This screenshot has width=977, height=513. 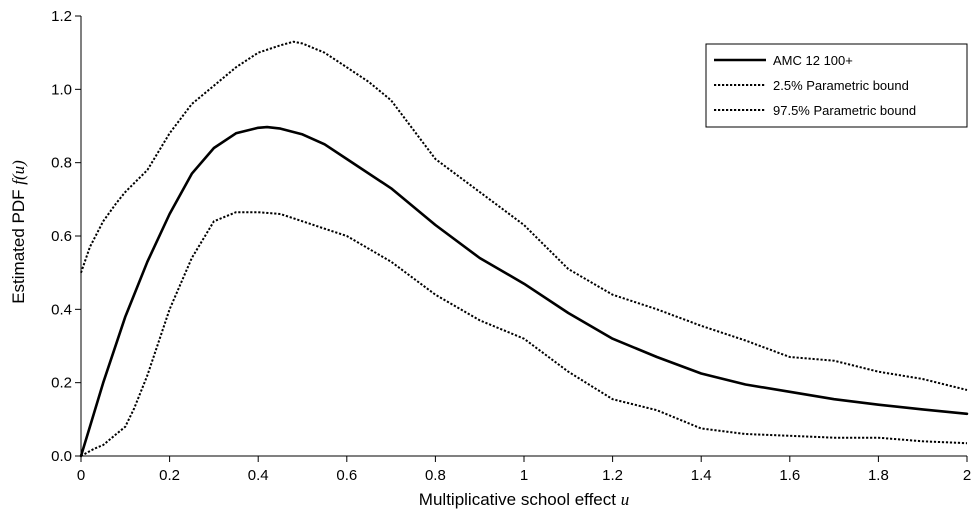 What do you see at coordinates (701, 475) in the screenshot?
I see `x-tick-label: 1.4` at bounding box center [701, 475].